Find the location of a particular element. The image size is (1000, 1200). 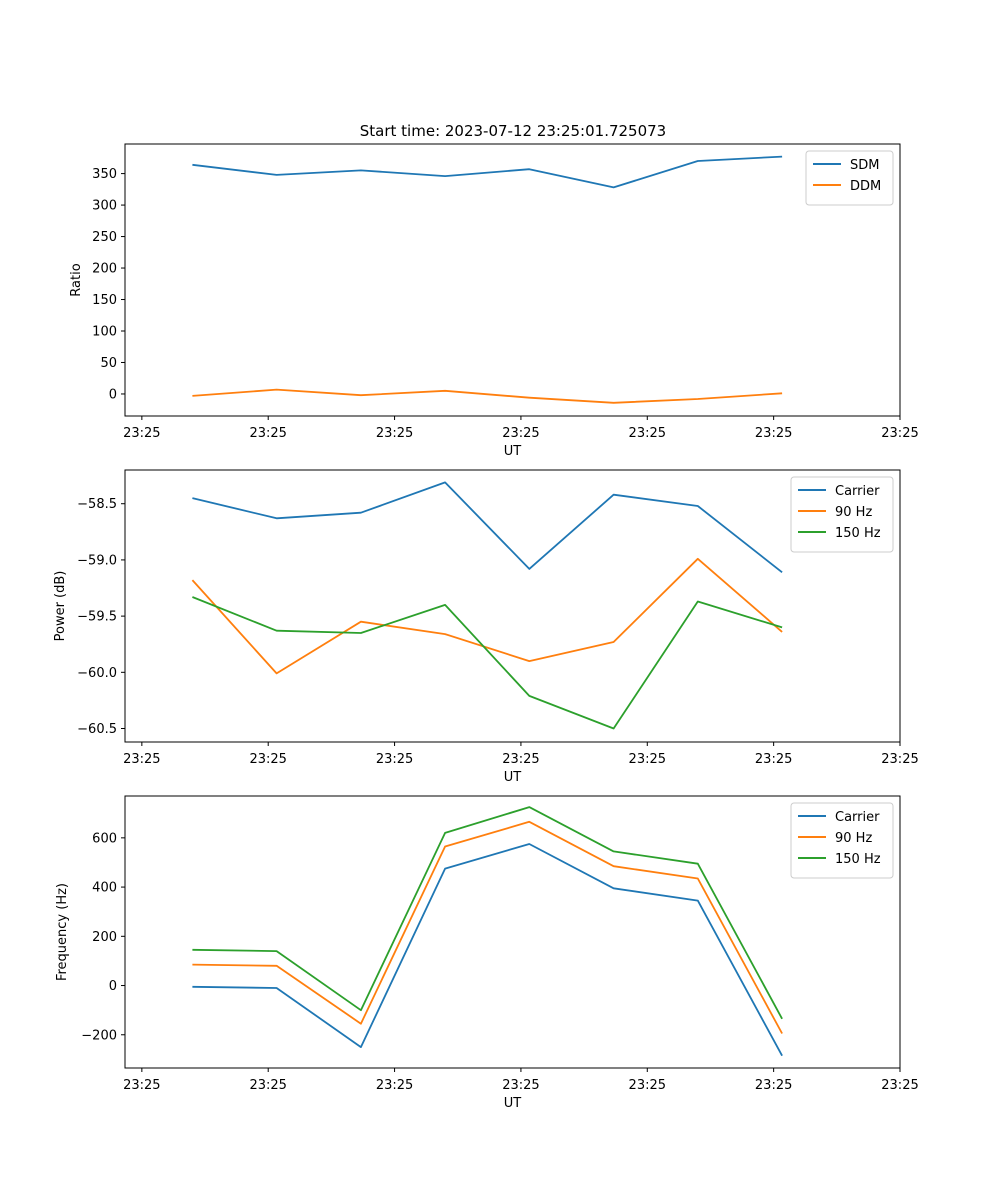

legend: SDM DDM is located at coordinates (849, 178).